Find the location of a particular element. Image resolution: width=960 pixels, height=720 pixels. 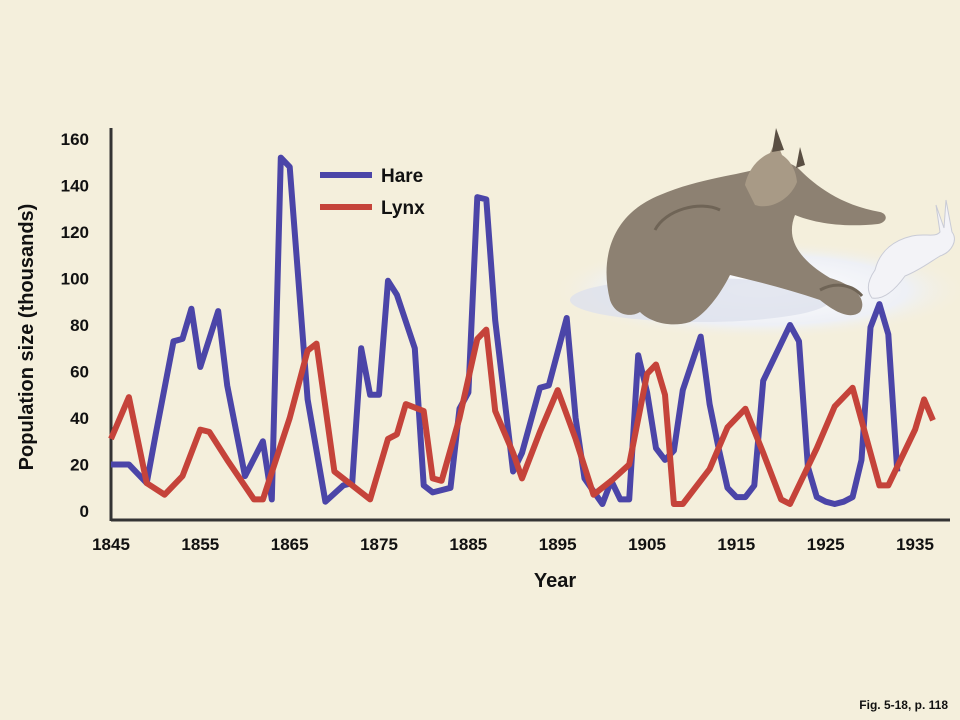

legend-lynx-label: Lynx is located at coordinates (403, 208).